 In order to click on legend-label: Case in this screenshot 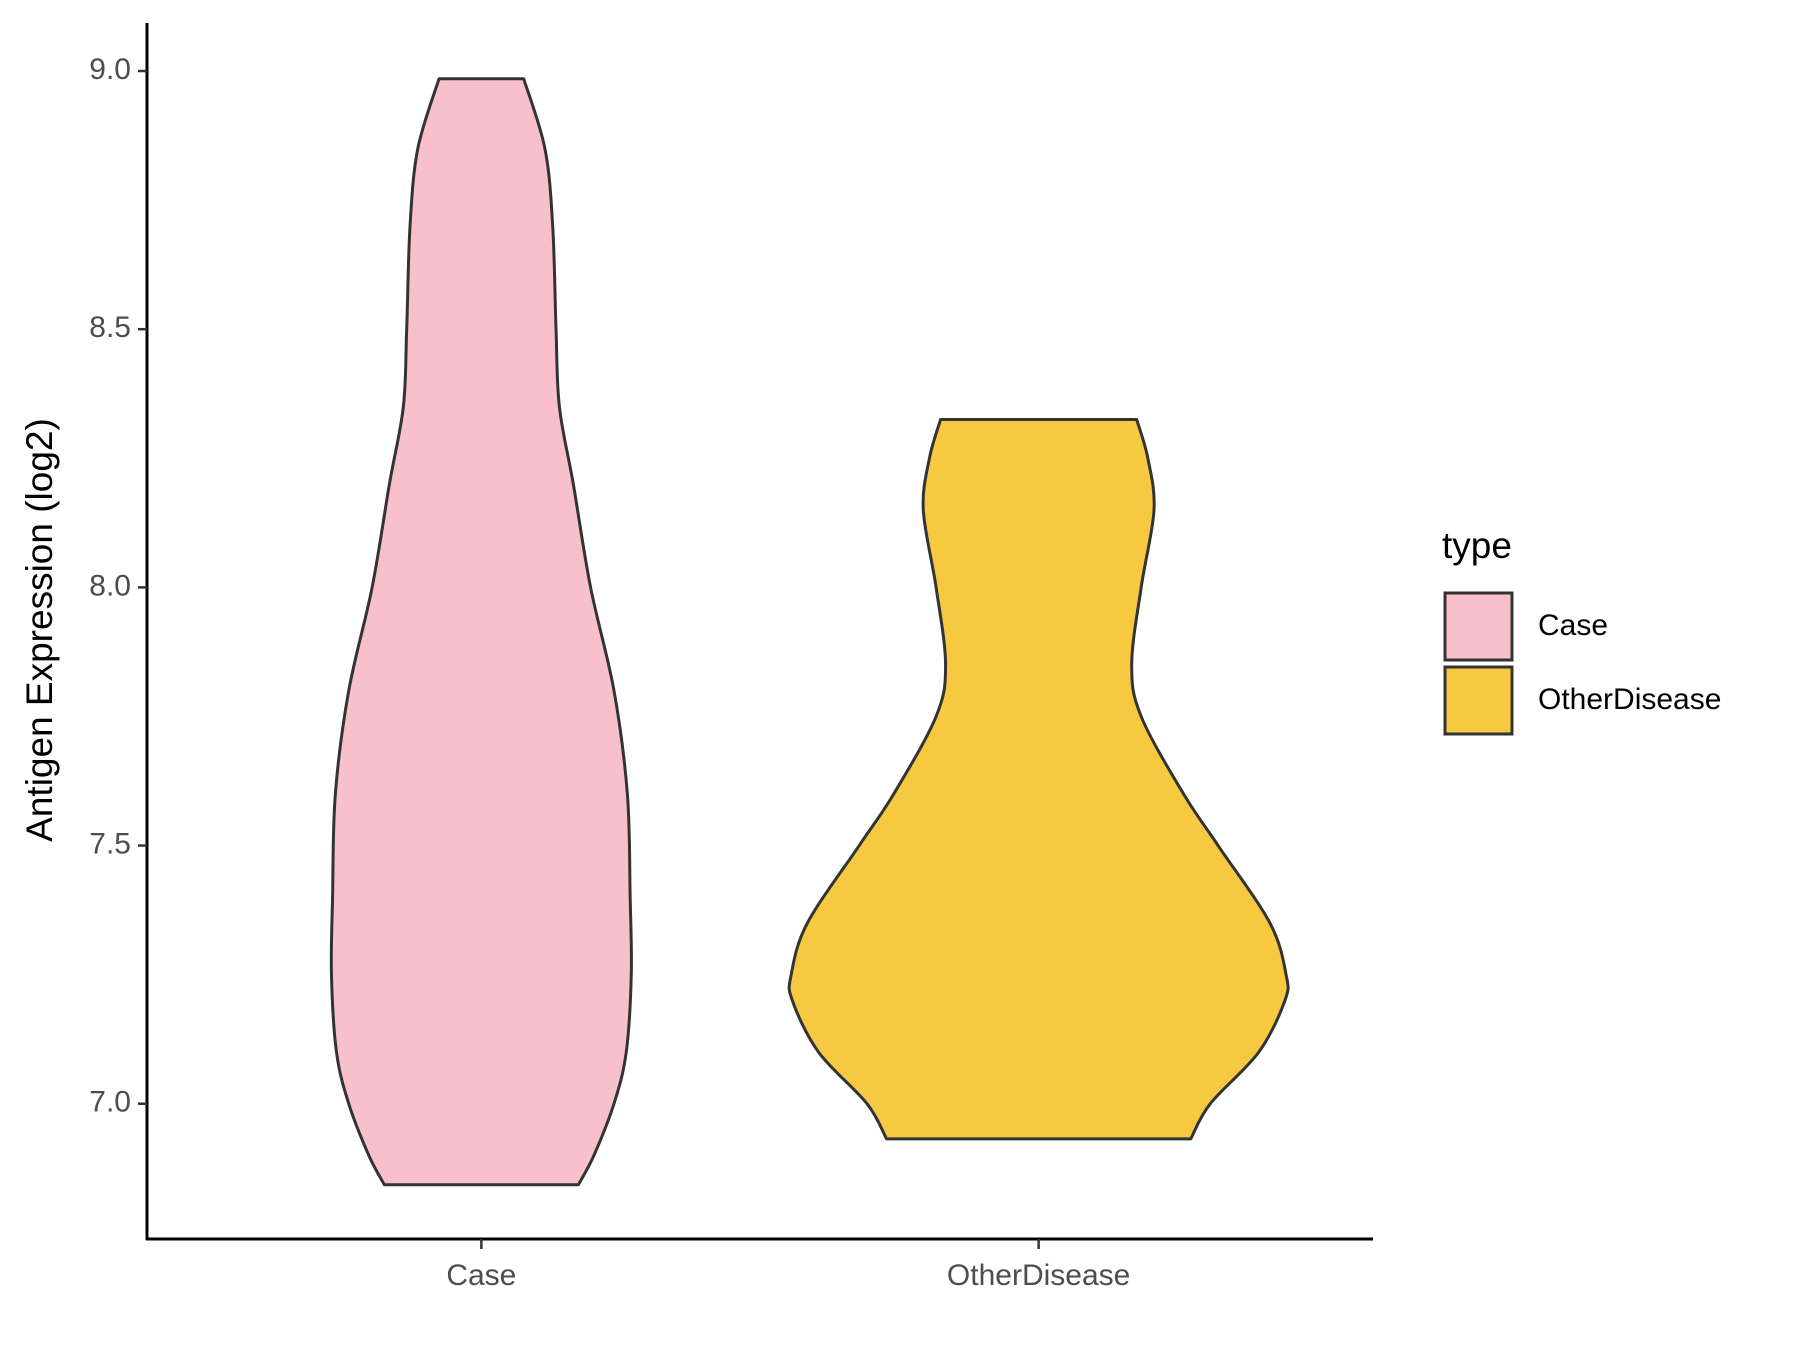, I will do `click(1573, 625)`.